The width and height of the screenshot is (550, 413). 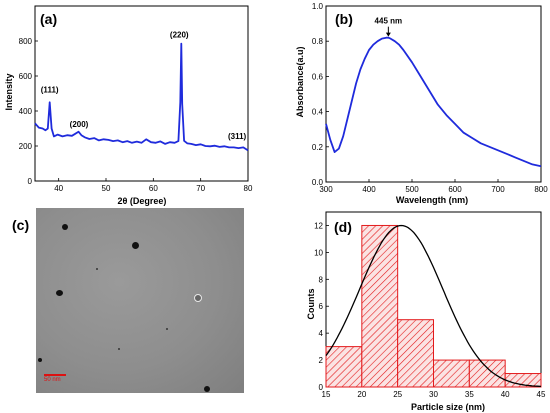 What do you see at coordinates (318, 225) in the screenshot?
I see `hist-y-tick-label: 12` at bounding box center [318, 225].